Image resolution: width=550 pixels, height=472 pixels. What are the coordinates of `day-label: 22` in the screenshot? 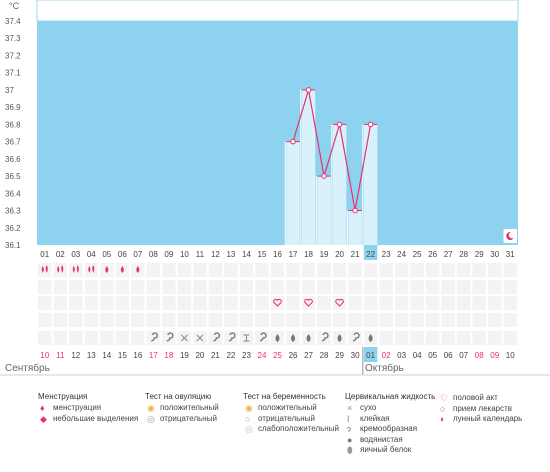 It's located at (370, 254).